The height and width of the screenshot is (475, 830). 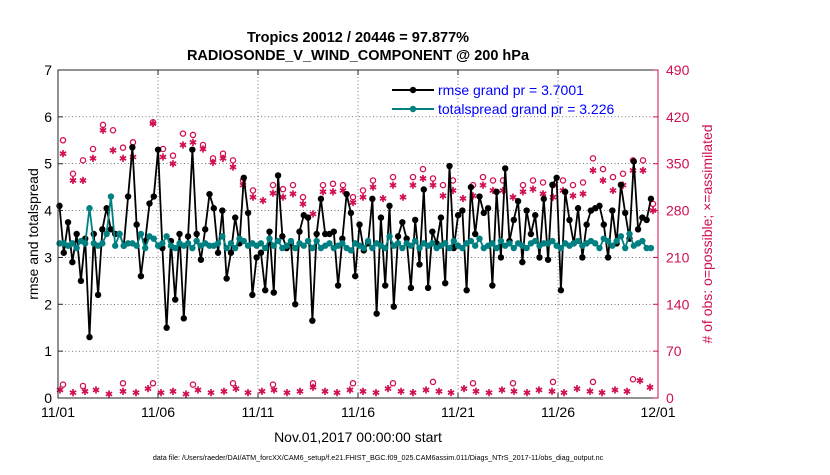 I want to click on y-axis-label-left: rmse and totalspread, so click(x=33, y=234).